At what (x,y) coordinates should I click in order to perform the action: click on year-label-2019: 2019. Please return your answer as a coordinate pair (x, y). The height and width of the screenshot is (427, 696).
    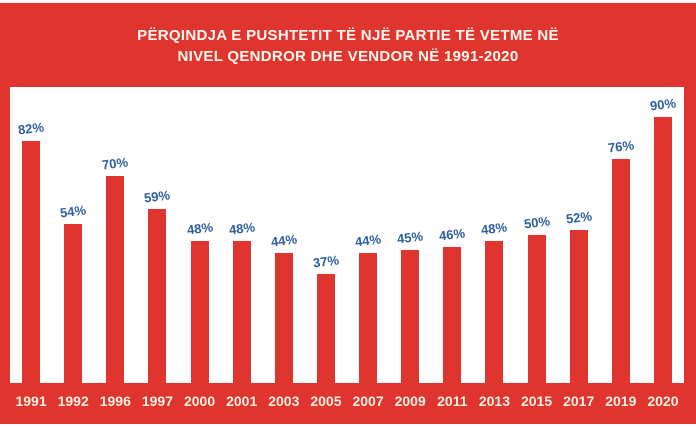
    Looking at the image, I should click on (621, 401).